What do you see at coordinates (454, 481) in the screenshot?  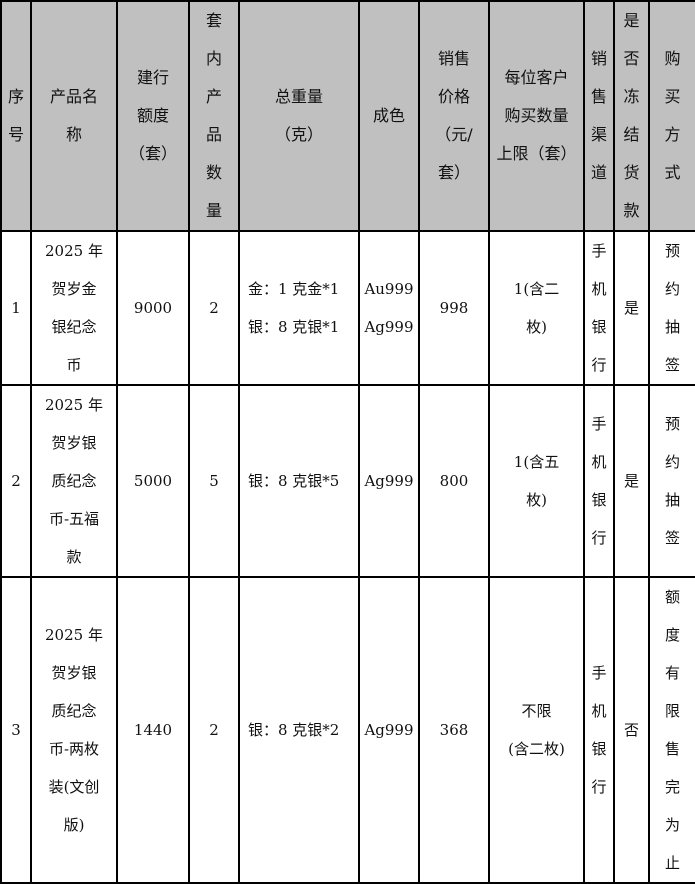 I see `cell-sale-price-line: 800` at bounding box center [454, 481].